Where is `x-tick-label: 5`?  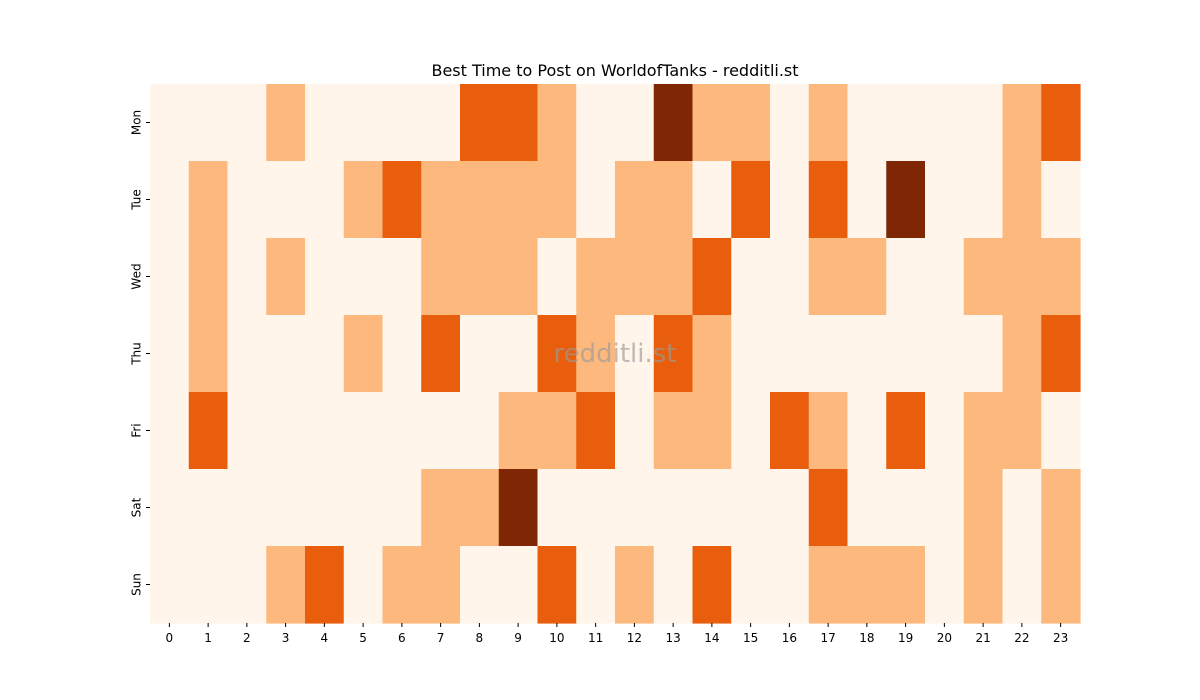 x-tick-label: 5 is located at coordinates (363, 638).